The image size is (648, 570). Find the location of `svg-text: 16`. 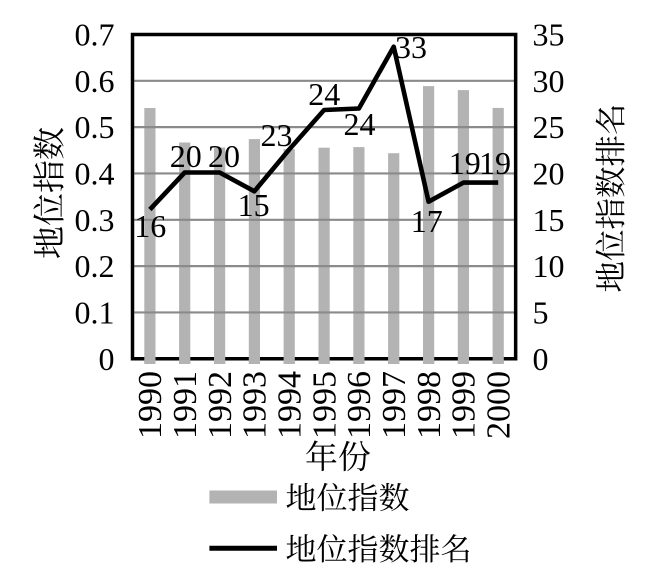

svg-text: 16 is located at coordinates (150, 226).